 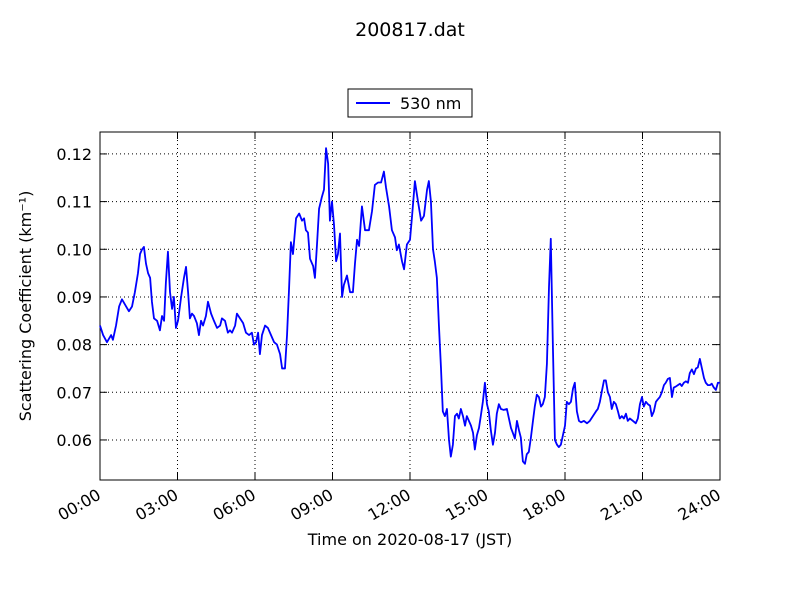 I want to click on y-axis-label: Scattering Coefficient (km⁻¹), so click(x=25, y=306).